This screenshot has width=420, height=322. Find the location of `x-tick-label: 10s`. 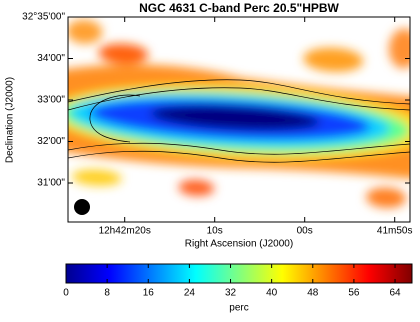

x-tick-label: 10s is located at coordinates (215, 231).